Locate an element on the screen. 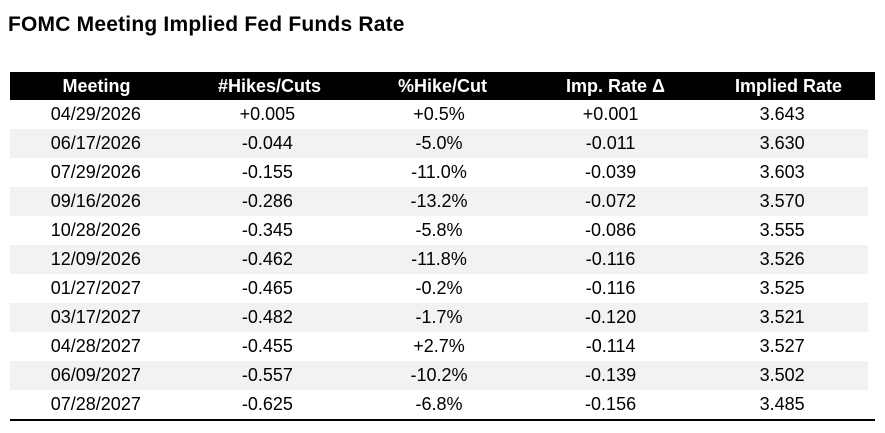  table-cell: -0.011 is located at coordinates (610, 143).